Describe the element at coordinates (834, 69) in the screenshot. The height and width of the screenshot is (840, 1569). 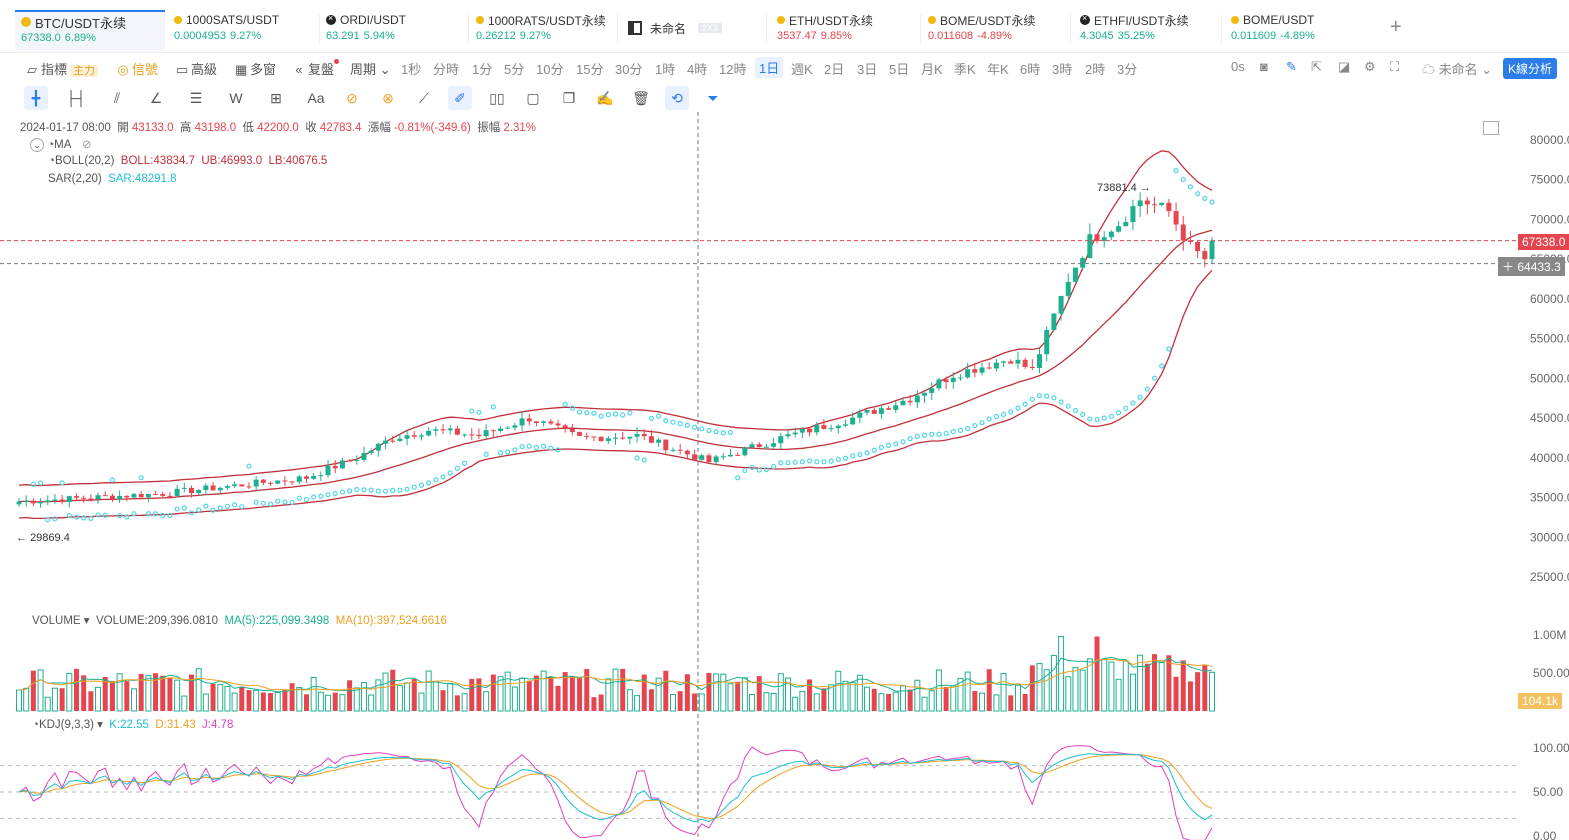
I see `interval-2d: 2日` at that location.